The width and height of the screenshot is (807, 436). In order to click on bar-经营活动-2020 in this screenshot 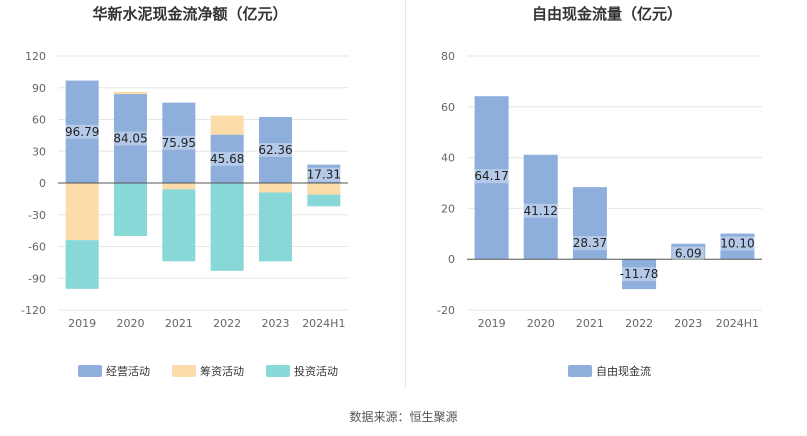, I will do `click(130, 138)`.